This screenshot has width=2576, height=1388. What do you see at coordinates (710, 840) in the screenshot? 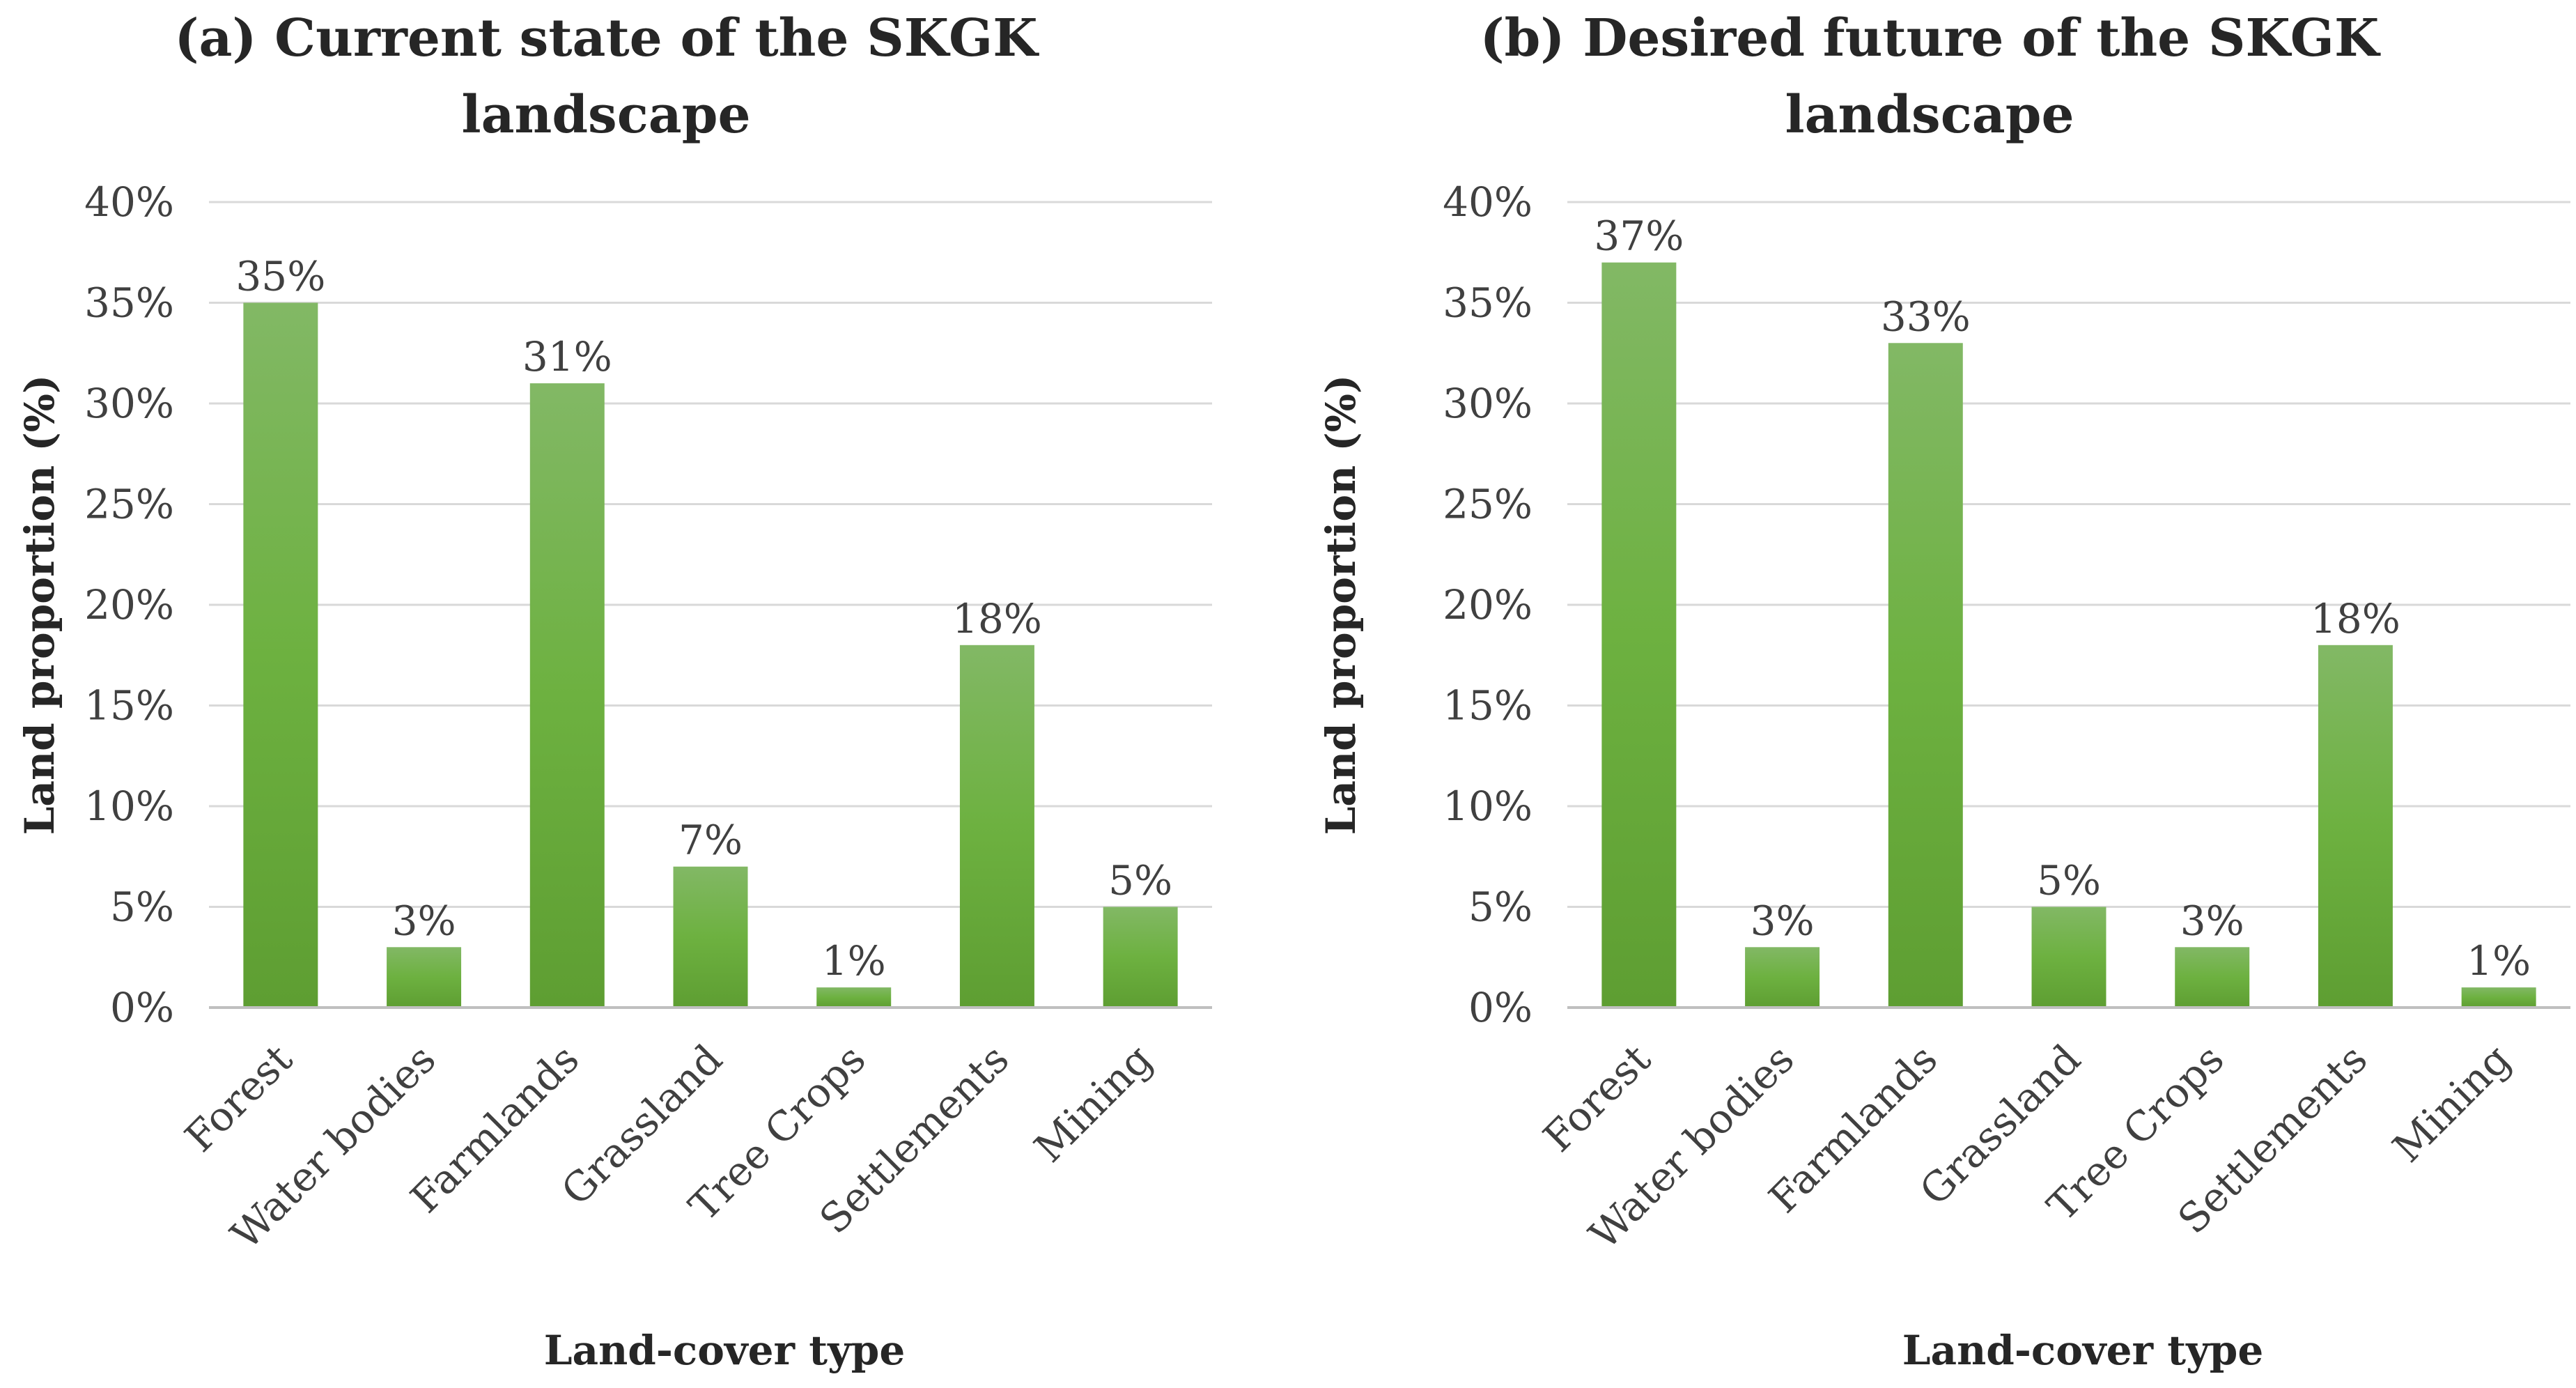
I see `chart-a-data-label: 7%` at bounding box center [710, 840].